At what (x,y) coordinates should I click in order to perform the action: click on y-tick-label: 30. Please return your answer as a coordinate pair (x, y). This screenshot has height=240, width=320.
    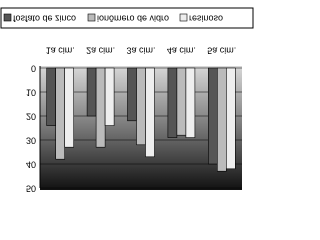
    Looking at the image, I should click on (31, 141).